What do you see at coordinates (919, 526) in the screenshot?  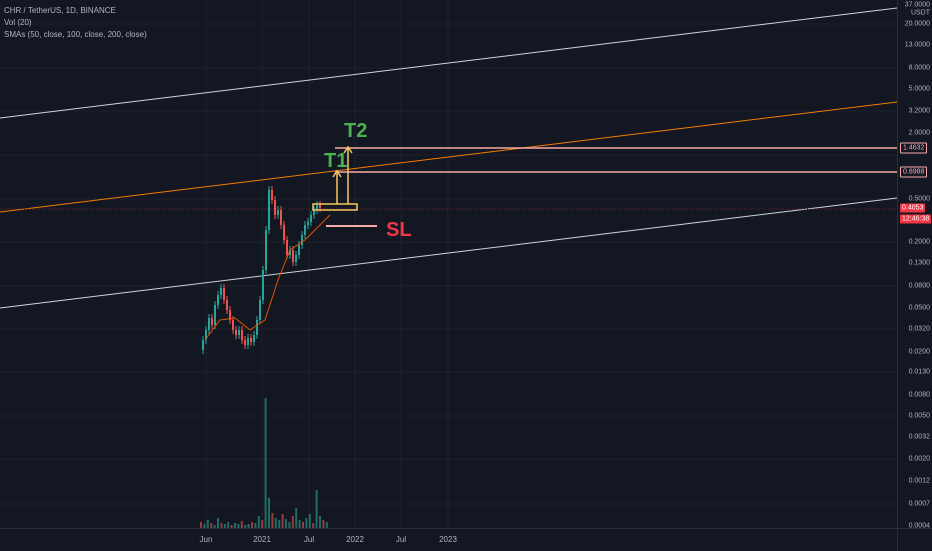 I see `price-tick: 0.0004` at bounding box center [919, 526].